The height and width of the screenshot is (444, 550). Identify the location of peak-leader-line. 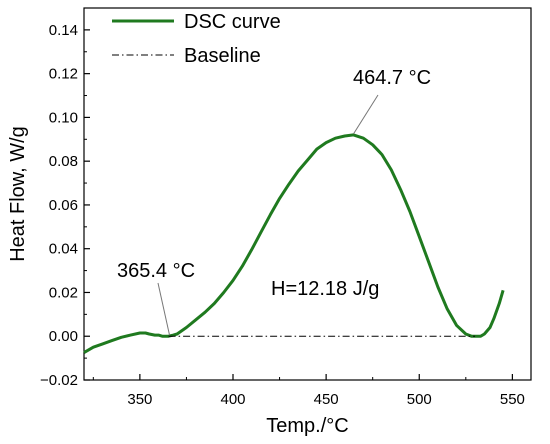
(366, 114).